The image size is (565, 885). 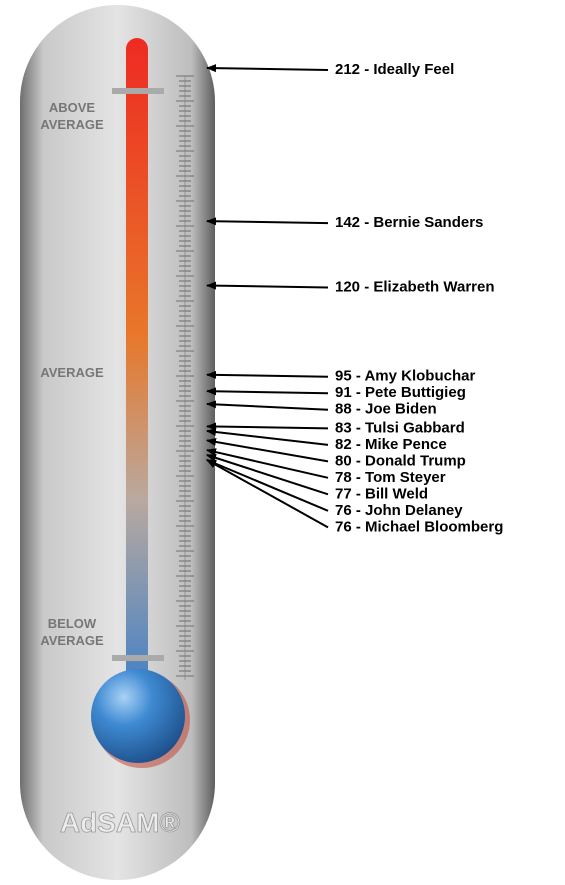 I want to click on value-label: 120 - Elizabeth Warren, so click(x=415, y=286).